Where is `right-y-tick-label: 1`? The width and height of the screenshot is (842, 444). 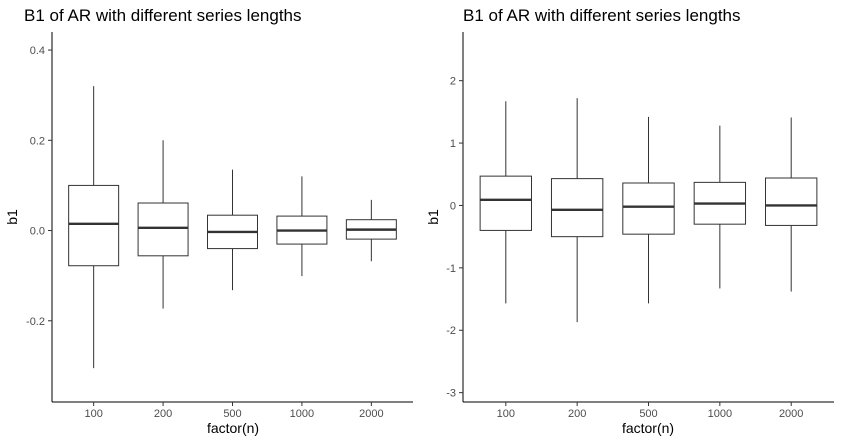
right-y-tick-label: 1 is located at coordinates (453, 144).